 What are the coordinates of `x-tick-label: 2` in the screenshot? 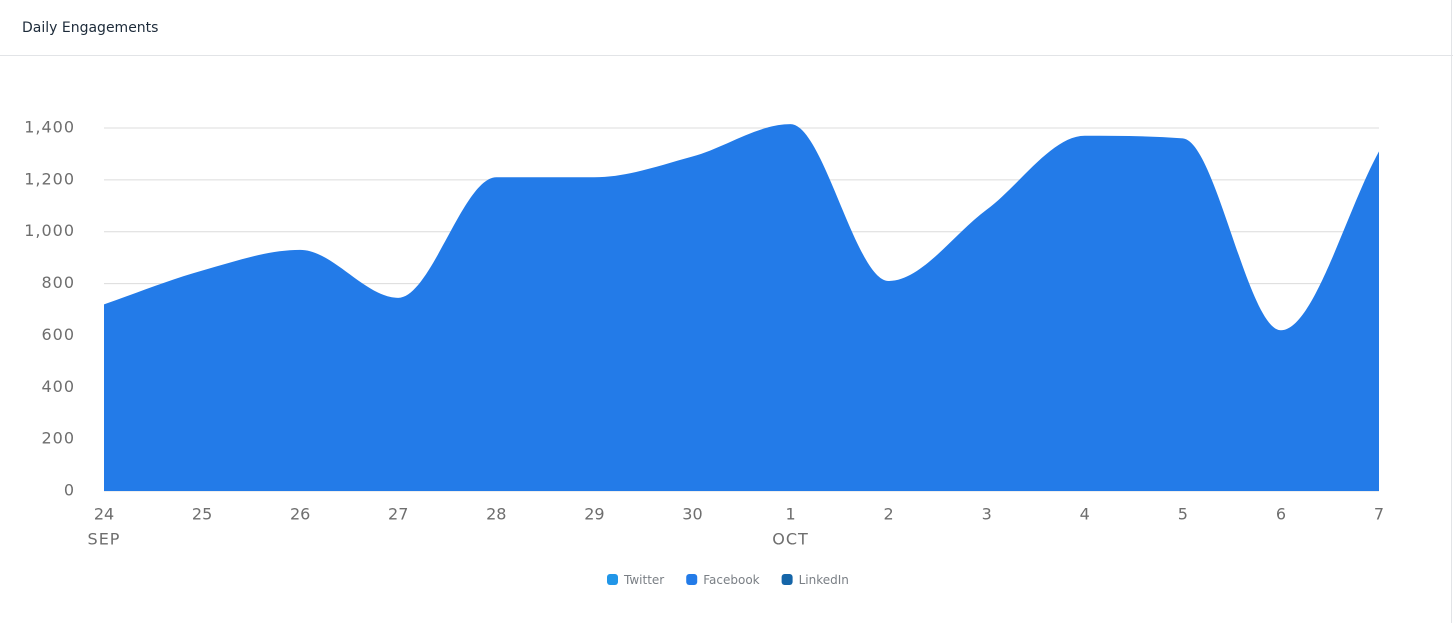 It's located at (889, 514).